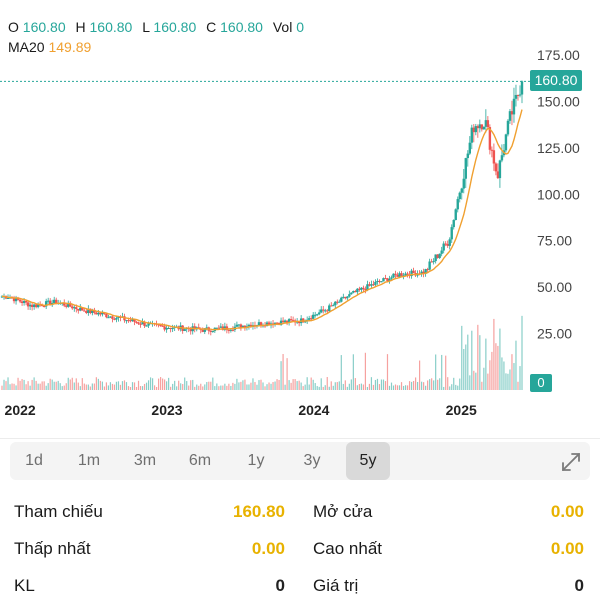  I want to click on range-3y-button: 3y, so click(312, 460).